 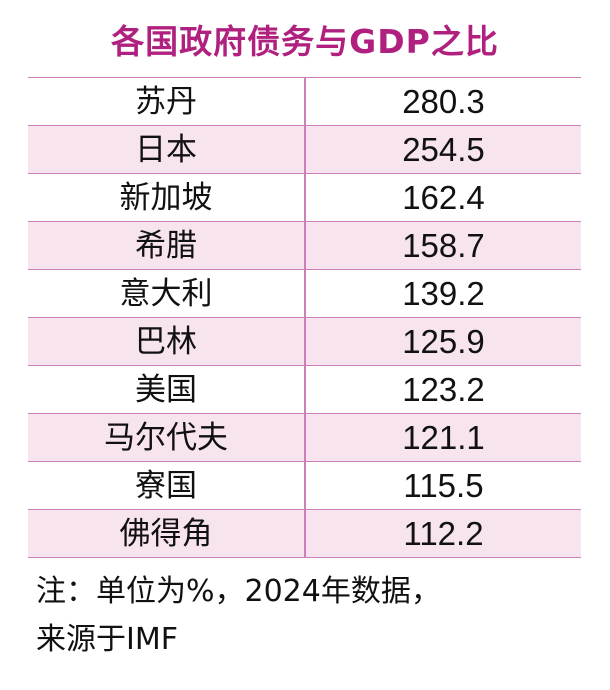 What do you see at coordinates (166, 198) in the screenshot?
I see `country-cell: 新加坡` at bounding box center [166, 198].